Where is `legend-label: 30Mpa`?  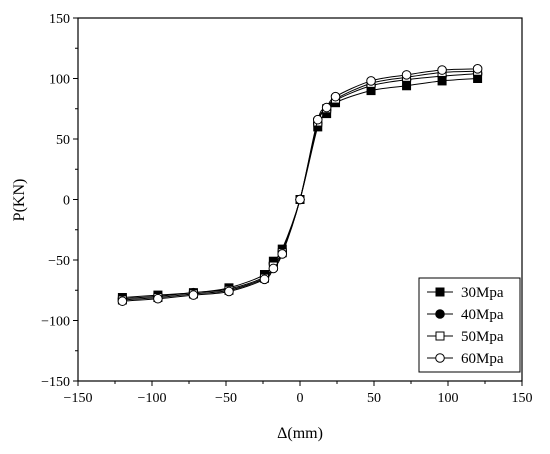
legend-label: 30Mpa is located at coordinates (482, 293).